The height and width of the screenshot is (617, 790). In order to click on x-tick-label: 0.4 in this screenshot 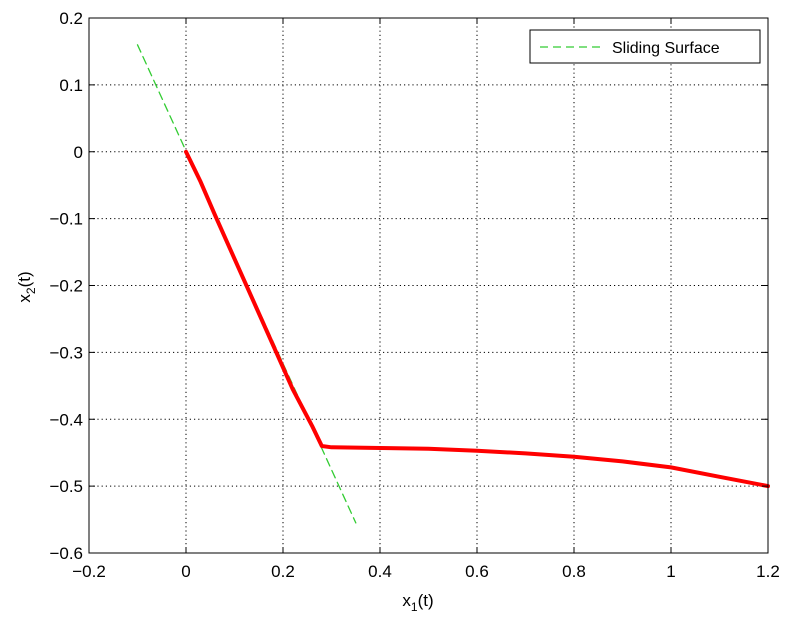, I will do `click(380, 571)`.